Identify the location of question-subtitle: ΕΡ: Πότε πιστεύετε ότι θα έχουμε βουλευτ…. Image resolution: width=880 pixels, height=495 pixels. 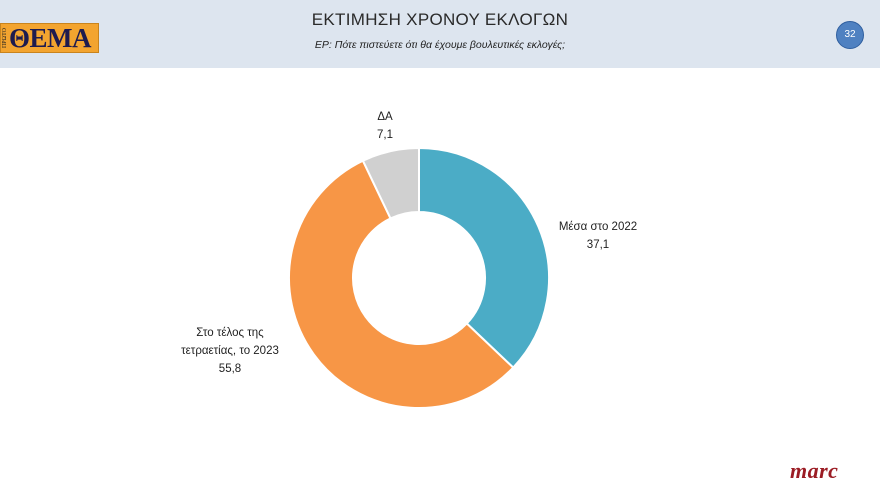
(440, 45).